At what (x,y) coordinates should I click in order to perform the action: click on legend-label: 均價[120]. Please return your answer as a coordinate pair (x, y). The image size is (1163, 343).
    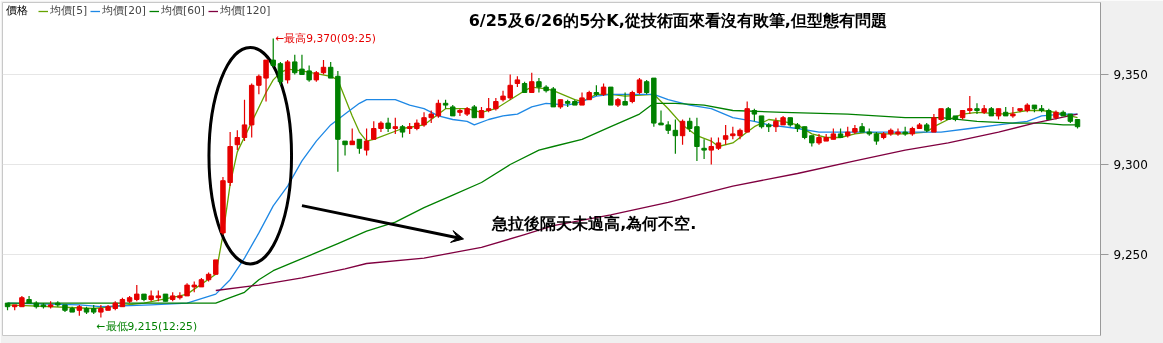
    Looking at the image, I should click on (245, 11).